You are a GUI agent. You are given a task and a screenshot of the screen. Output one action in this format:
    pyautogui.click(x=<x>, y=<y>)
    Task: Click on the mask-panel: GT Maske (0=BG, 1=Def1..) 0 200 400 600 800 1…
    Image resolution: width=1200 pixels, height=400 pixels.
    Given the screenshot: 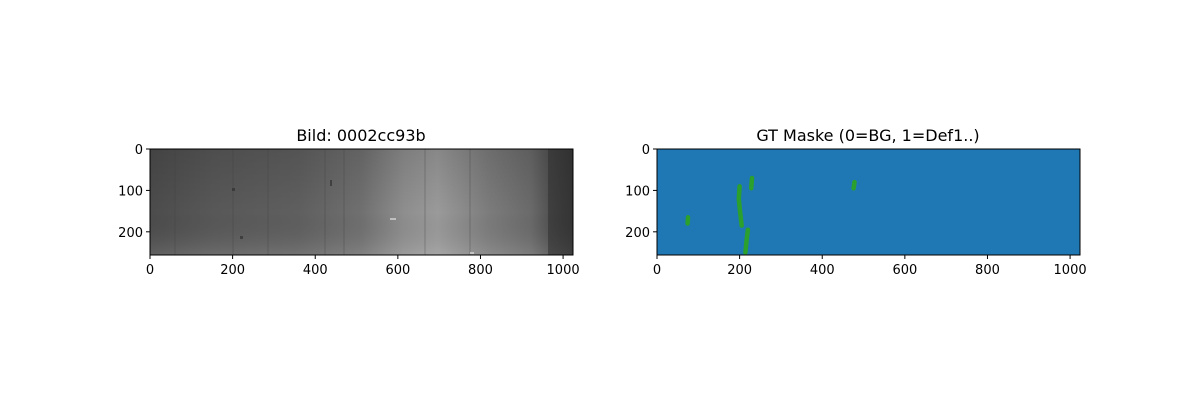 What is the action you would take?
    pyautogui.click(x=855, y=202)
    